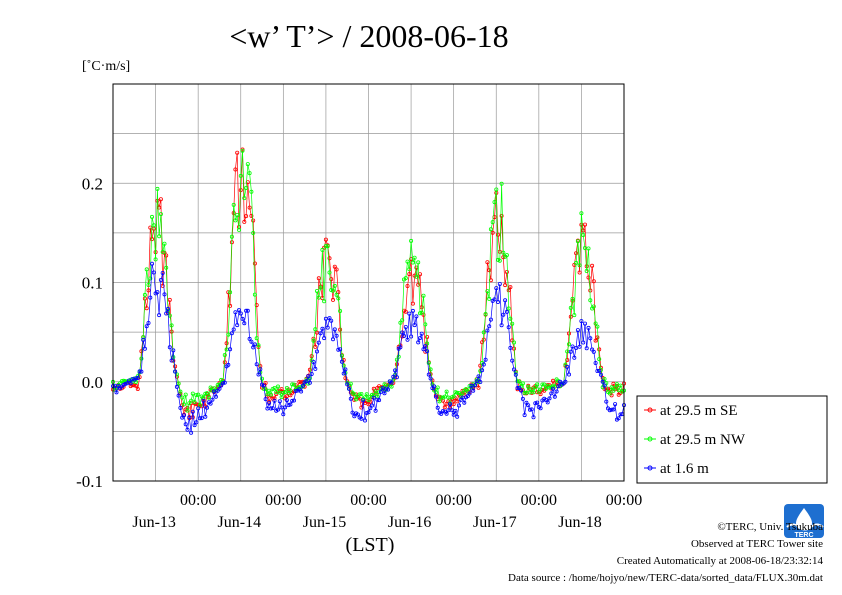 Image resolution: width=842 pixels, height=595 pixels. Describe the element at coordinates (732, 439) in the screenshot. I see `legend-box` at that location.